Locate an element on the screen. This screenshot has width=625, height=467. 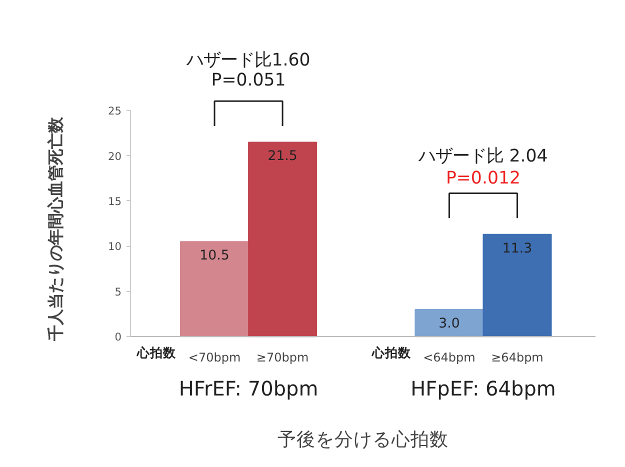
y-tick-label: 25 is located at coordinates (115, 111).